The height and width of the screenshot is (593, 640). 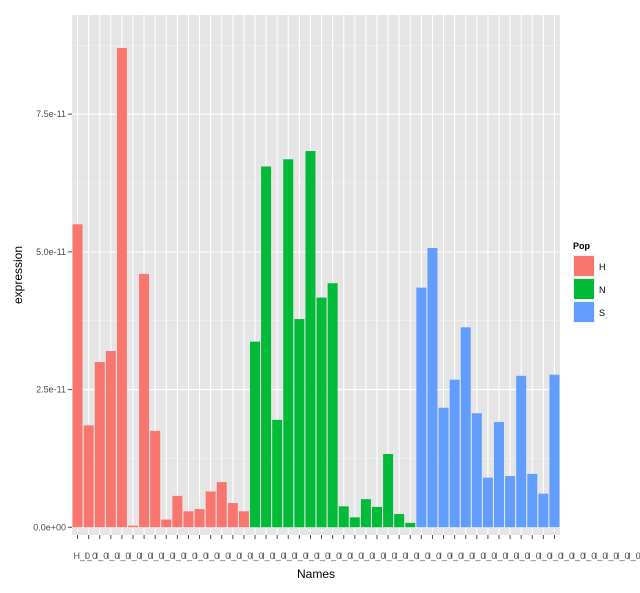 What do you see at coordinates (584, 266) in the screenshot?
I see `legend-key-h` at bounding box center [584, 266].